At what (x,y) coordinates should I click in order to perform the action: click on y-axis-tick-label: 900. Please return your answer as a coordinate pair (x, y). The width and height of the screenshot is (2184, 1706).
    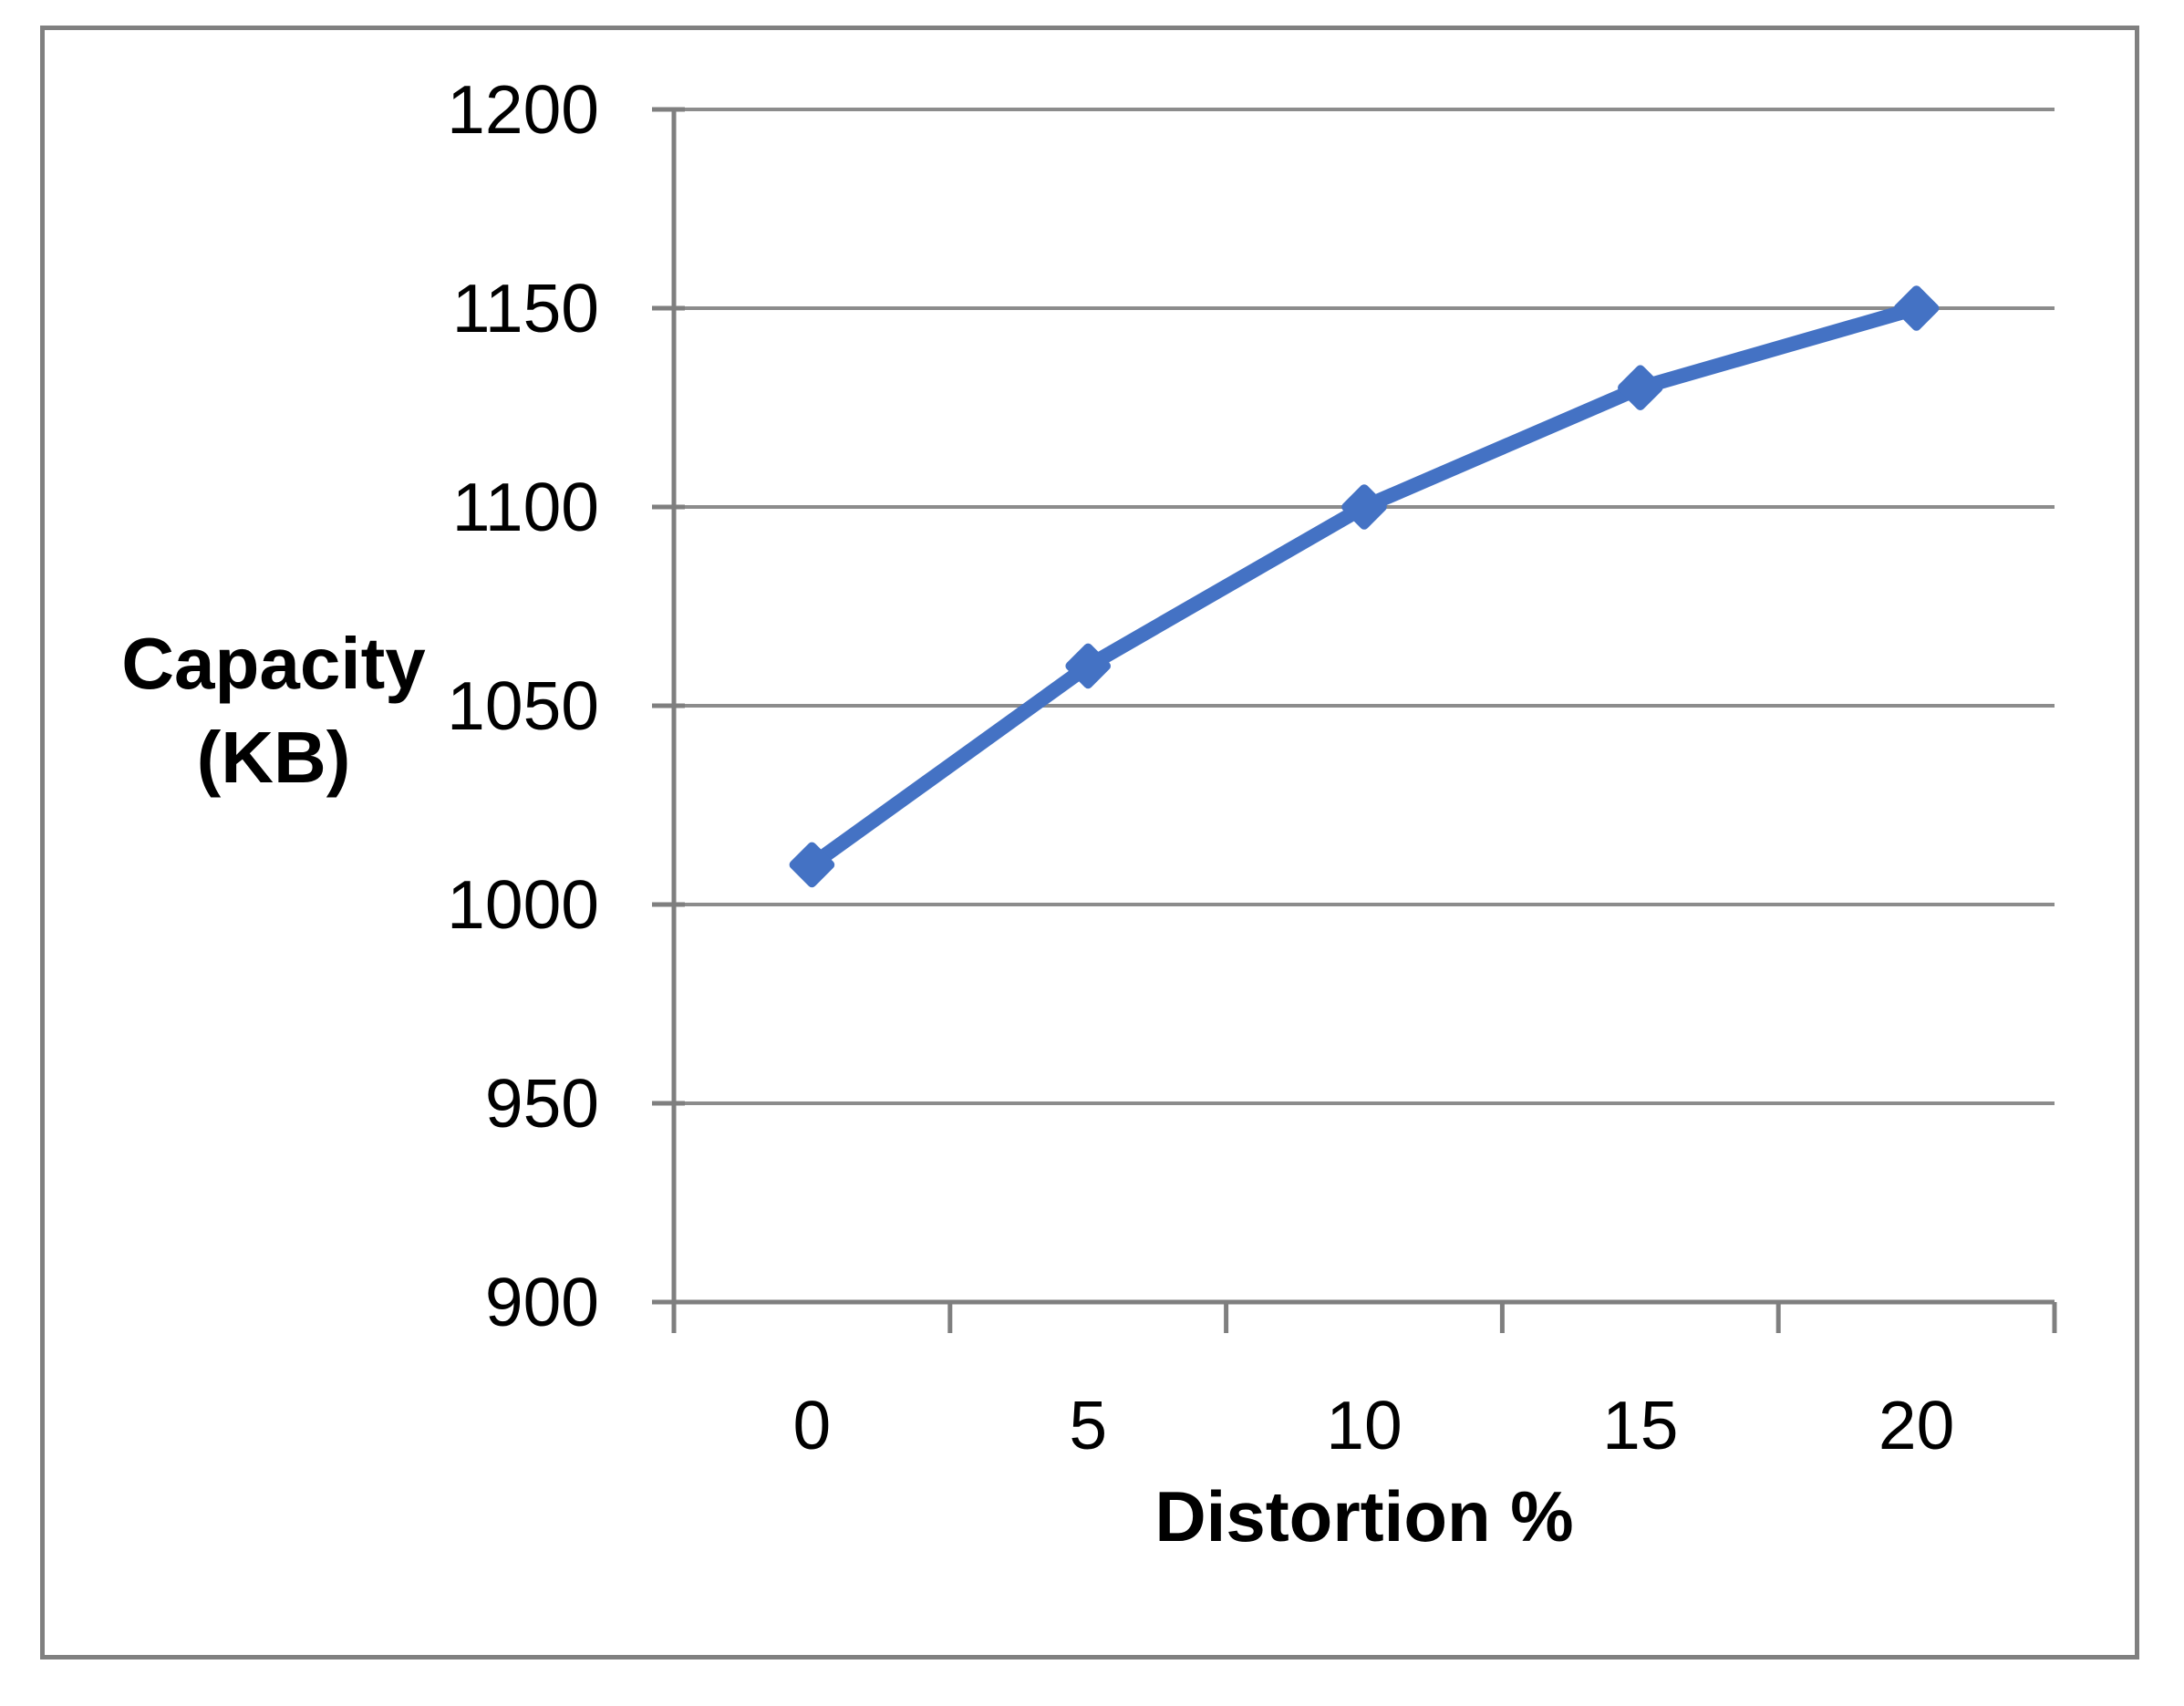
    Looking at the image, I should click on (542, 1302).